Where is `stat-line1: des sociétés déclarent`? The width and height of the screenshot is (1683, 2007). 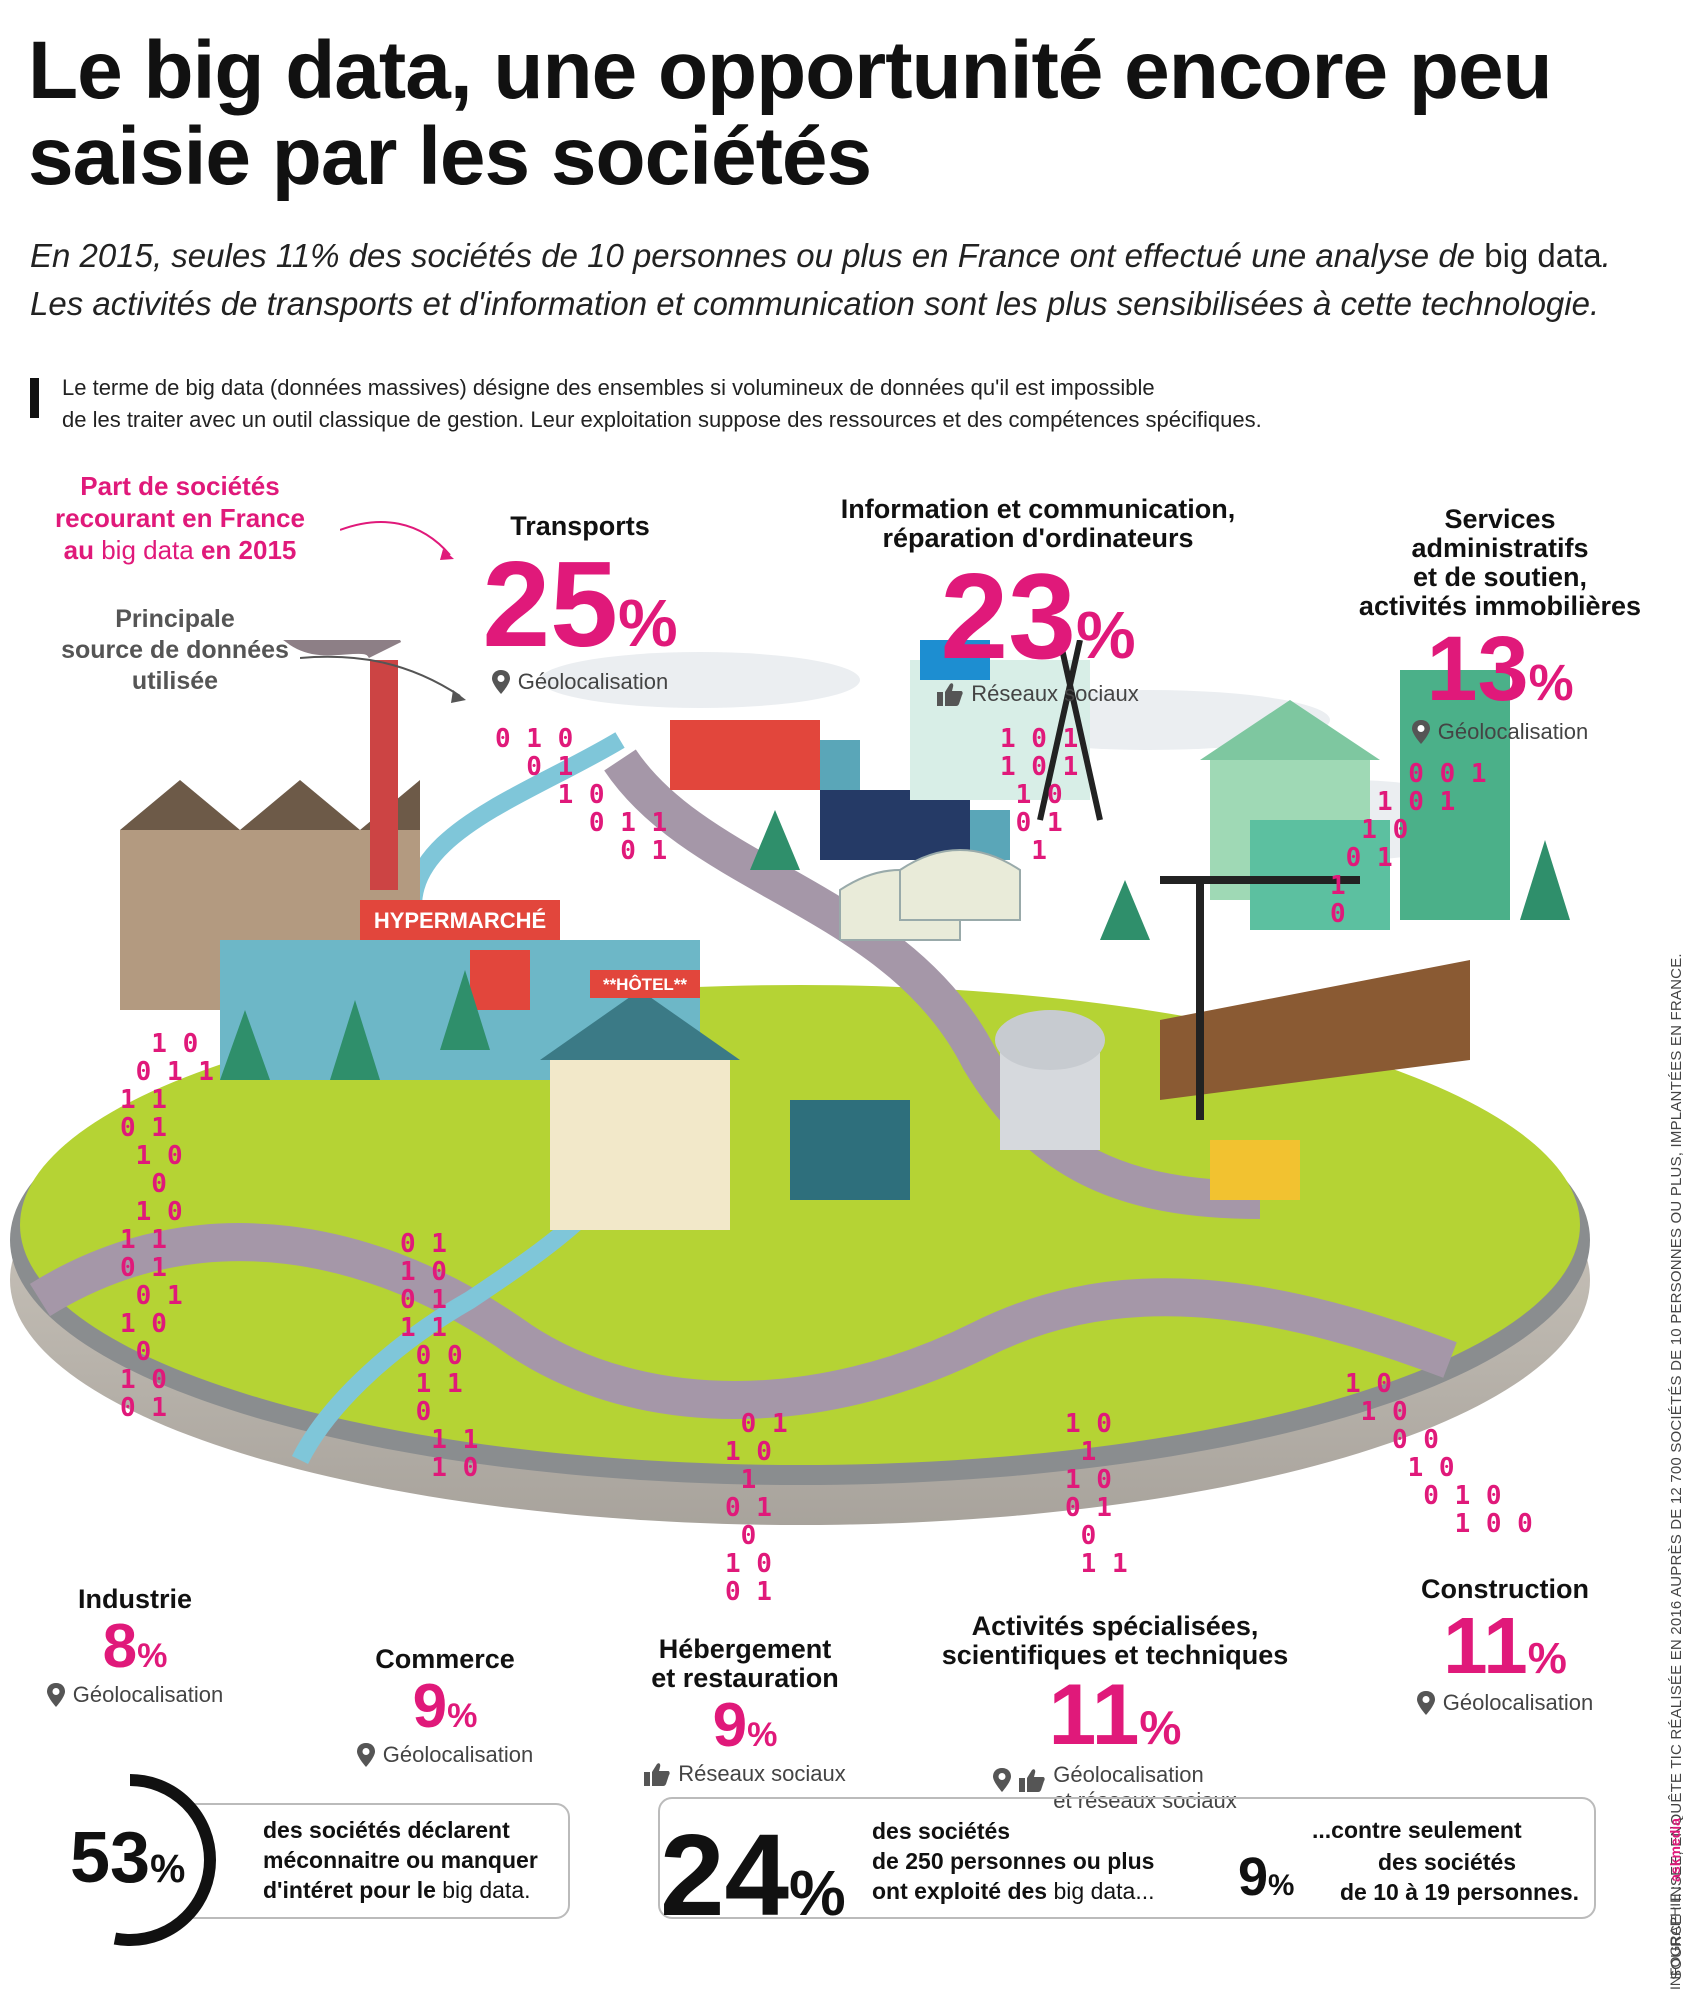 stat-line1: des sociétés déclarent is located at coordinates (386, 1830).